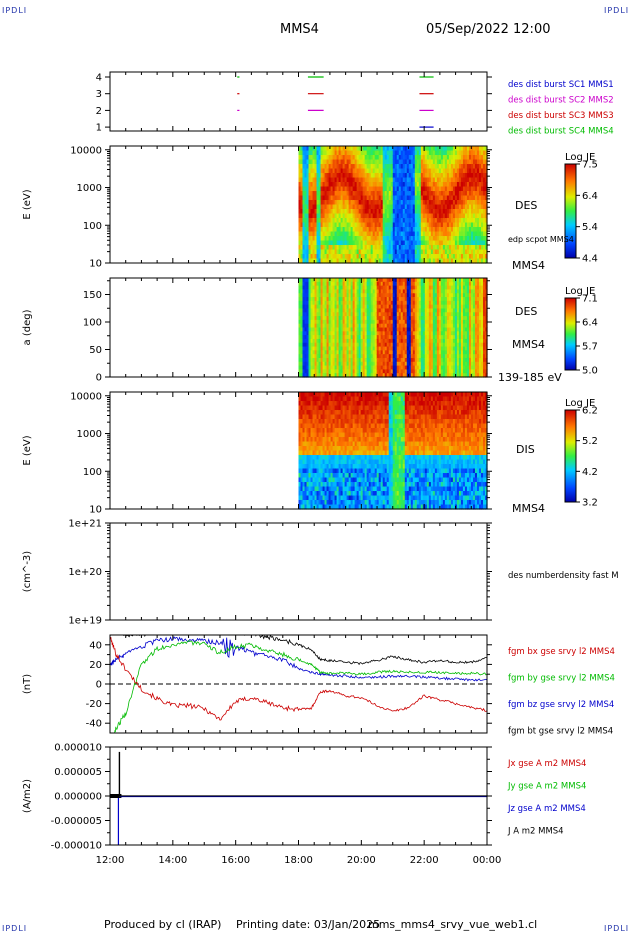 The height and width of the screenshot is (934, 630). What do you see at coordinates (453, 924) in the screenshot?
I see `footer-filename: mms_mms4_srvy_vue_web1.cl` at bounding box center [453, 924].